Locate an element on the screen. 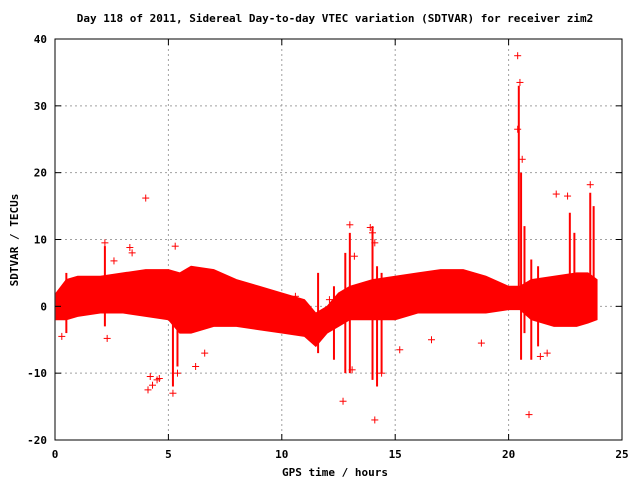 This screenshot has height=480, width=640. x-axis-label: GPS time / hours is located at coordinates (335, 472).